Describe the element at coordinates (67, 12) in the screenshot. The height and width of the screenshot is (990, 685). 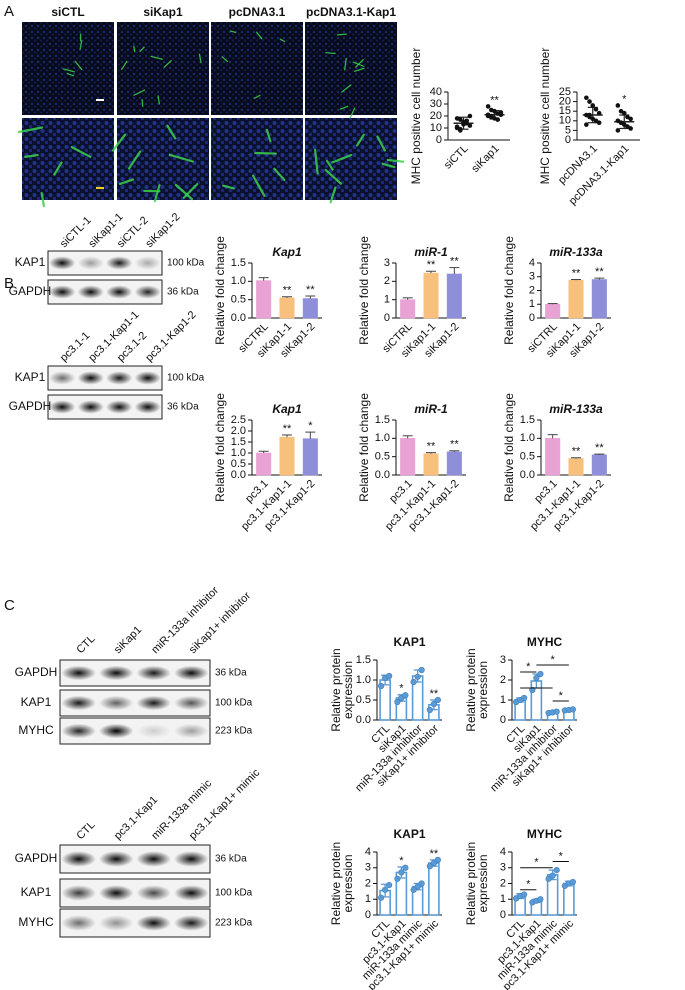
I see `column-label: siCTL` at that location.